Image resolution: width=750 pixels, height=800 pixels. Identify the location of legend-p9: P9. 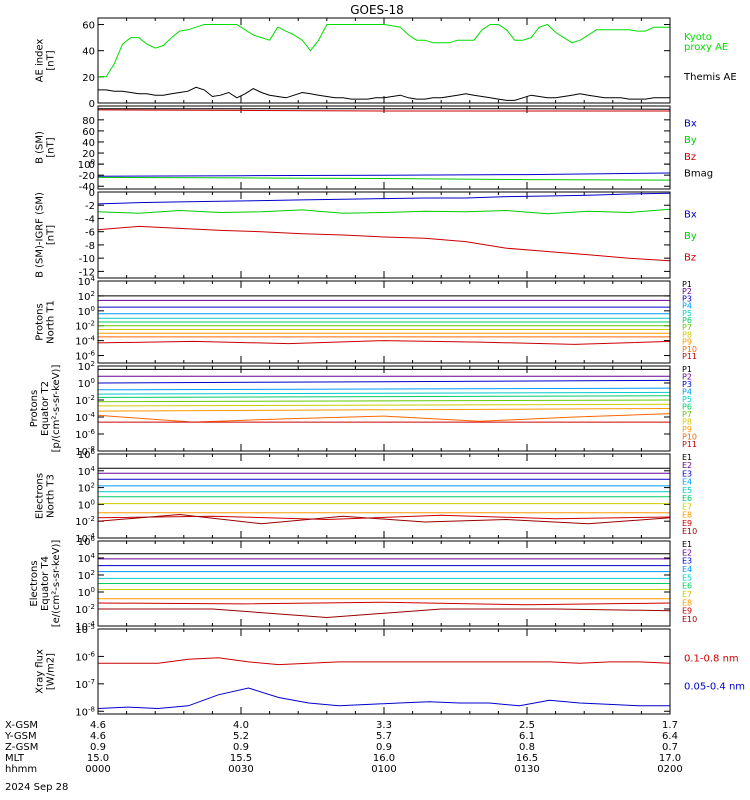
(687, 342).